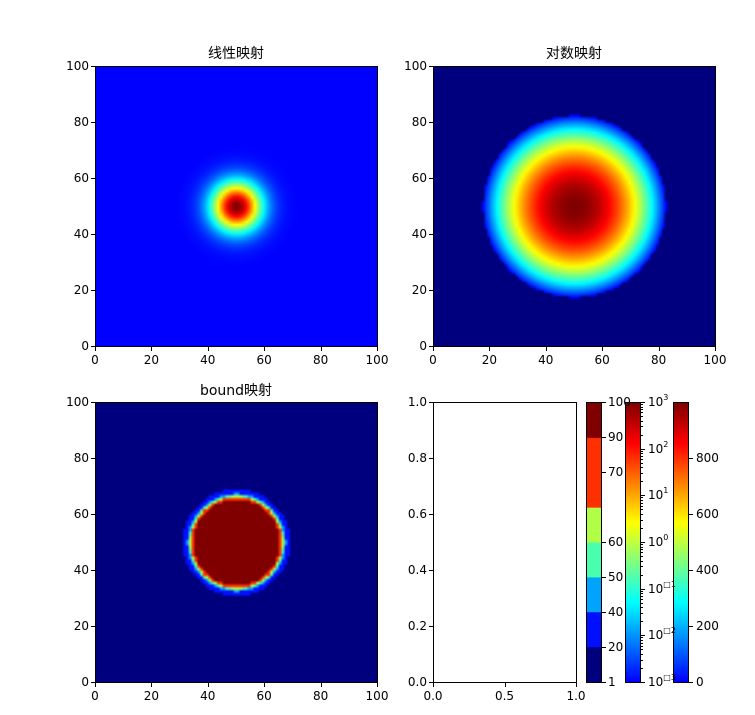 Image resolution: width=755 pixels, height=715 pixels. Describe the element at coordinates (576, 696) in the screenshot. I see `empty-xtick-label: 1.0` at that location.